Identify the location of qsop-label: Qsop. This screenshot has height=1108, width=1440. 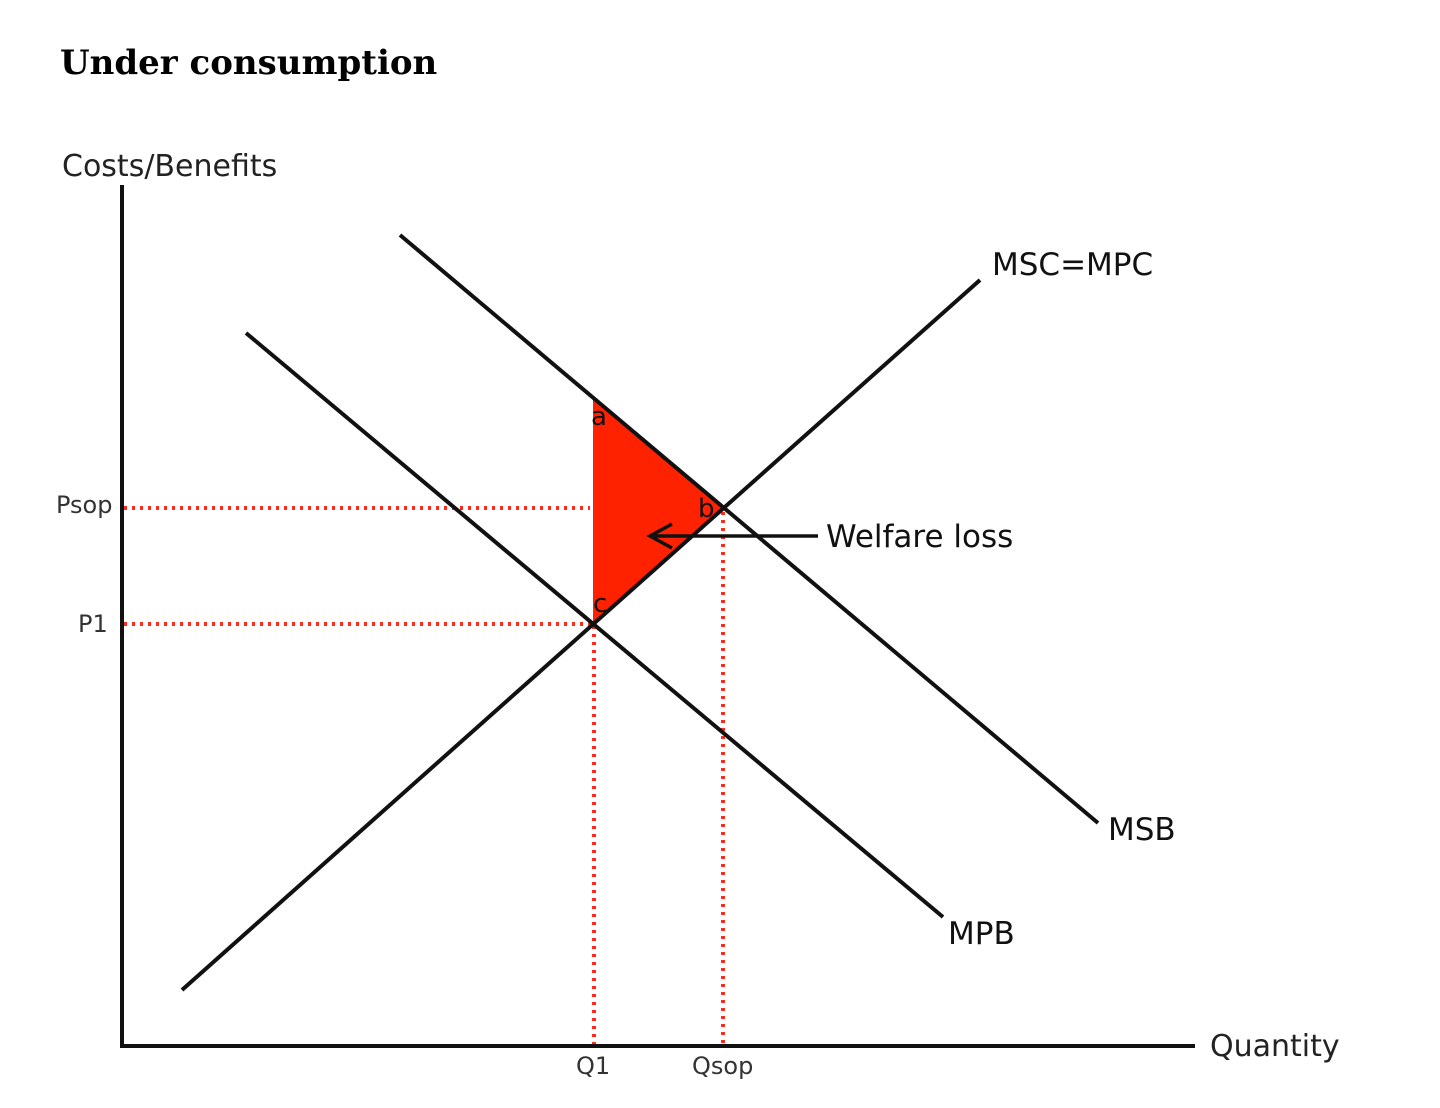
(722, 1066).